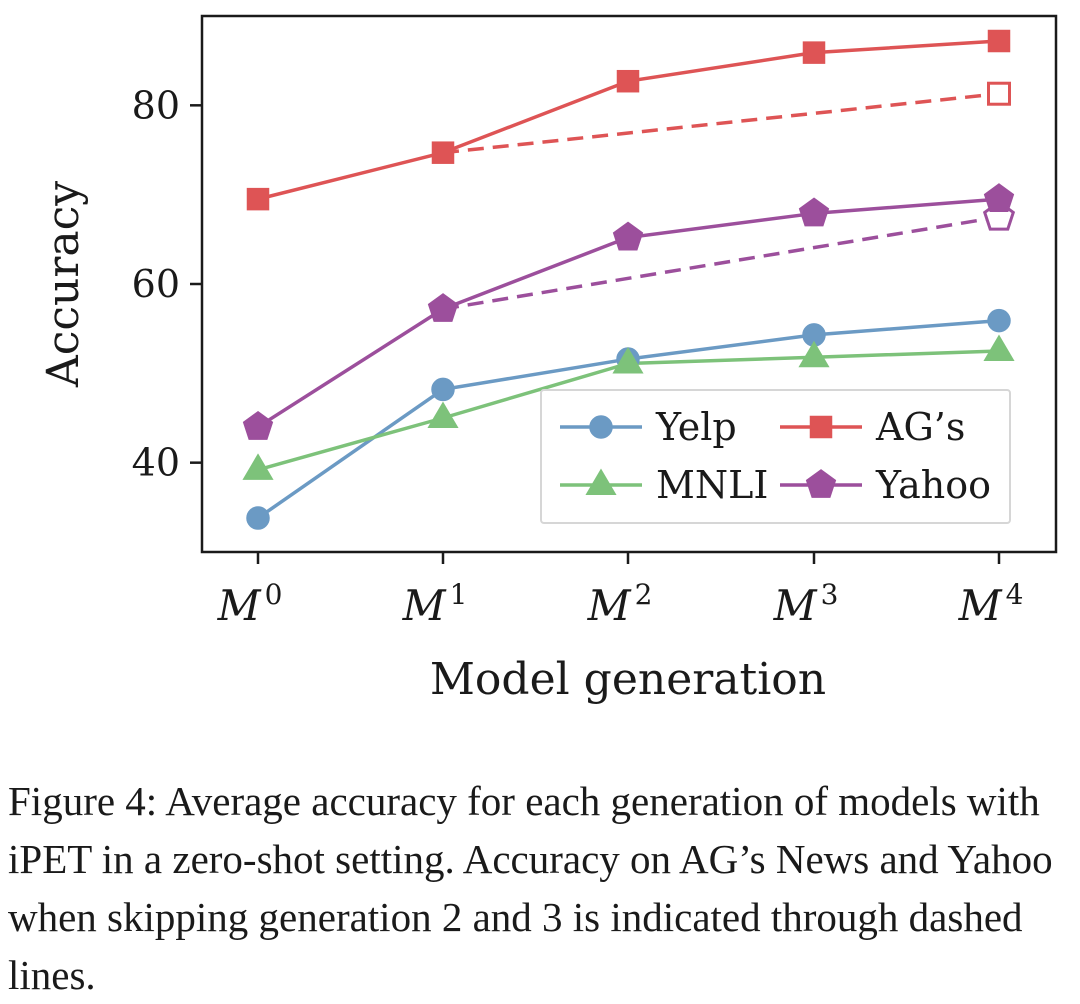  I want to click on legend: Yelp AG’s MNLI Yahoo, so click(775, 456).